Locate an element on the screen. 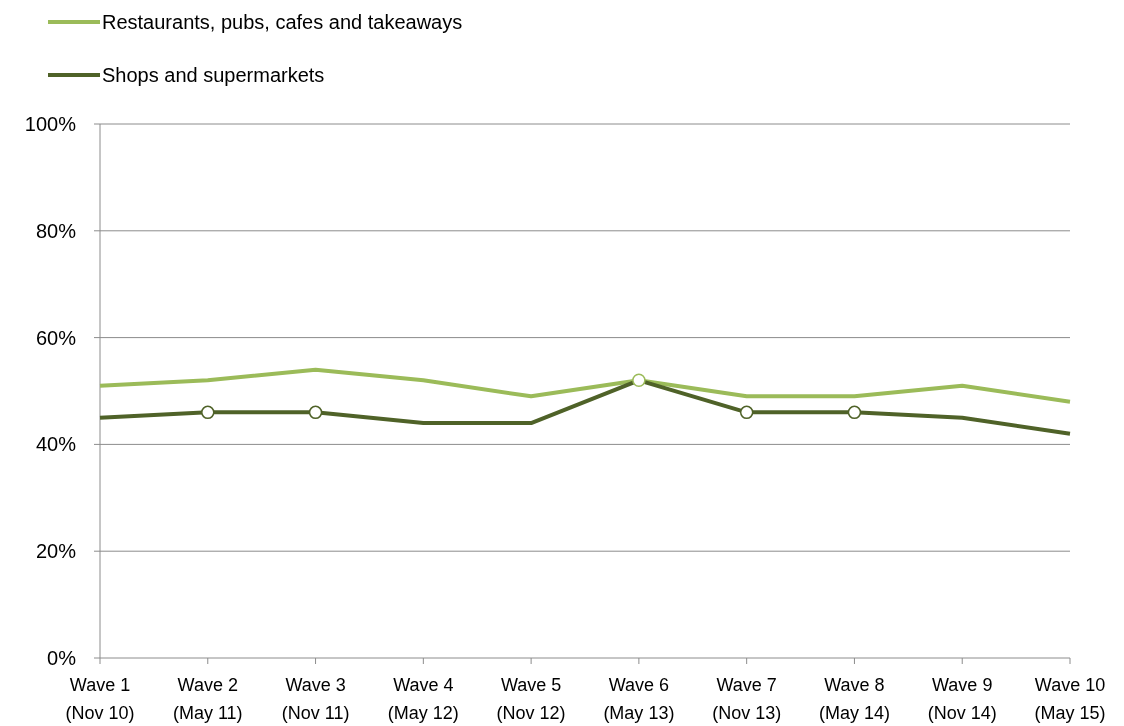 This screenshot has height=726, width=1124. y-tick-label: 40% is located at coordinates (56, 444).